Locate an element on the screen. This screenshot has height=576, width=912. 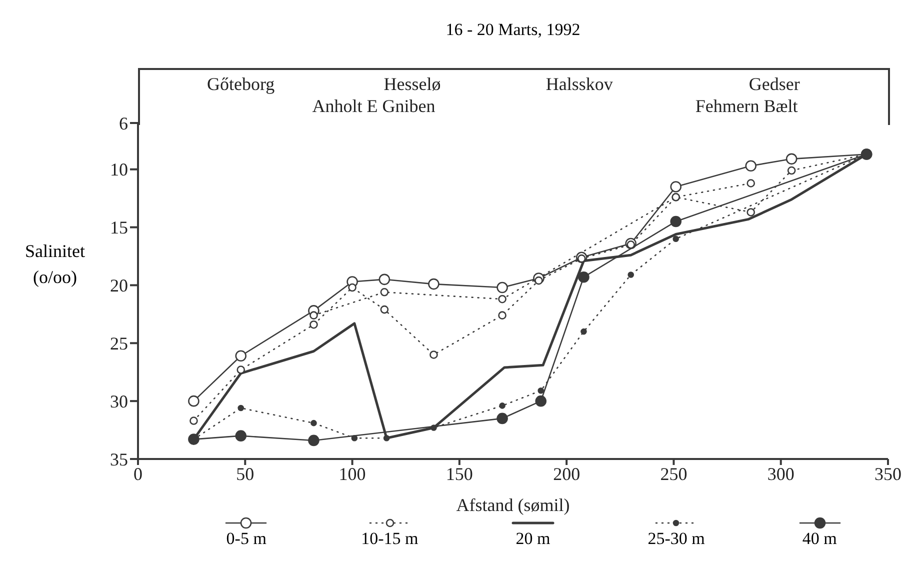
text: Anholt E Gniben is located at coordinates (373, 106).